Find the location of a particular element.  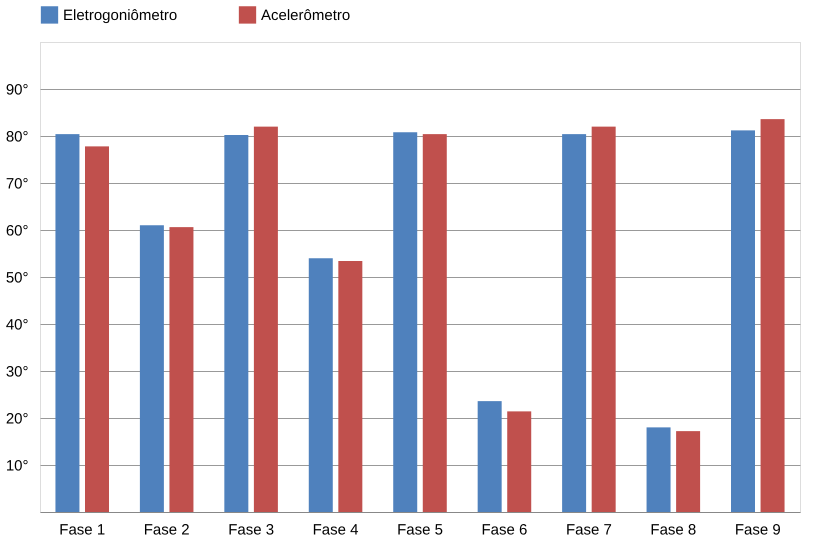

x-tick-label: Fase 2 is located at coordinates (167, 530).